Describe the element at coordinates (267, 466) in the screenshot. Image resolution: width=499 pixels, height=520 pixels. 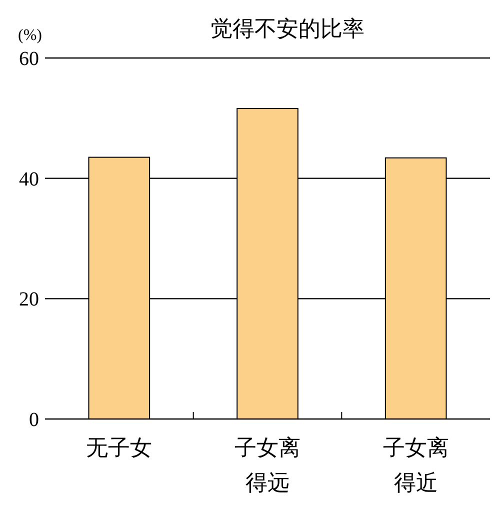
I see `x-tick-label: 子女离得远` at that location.